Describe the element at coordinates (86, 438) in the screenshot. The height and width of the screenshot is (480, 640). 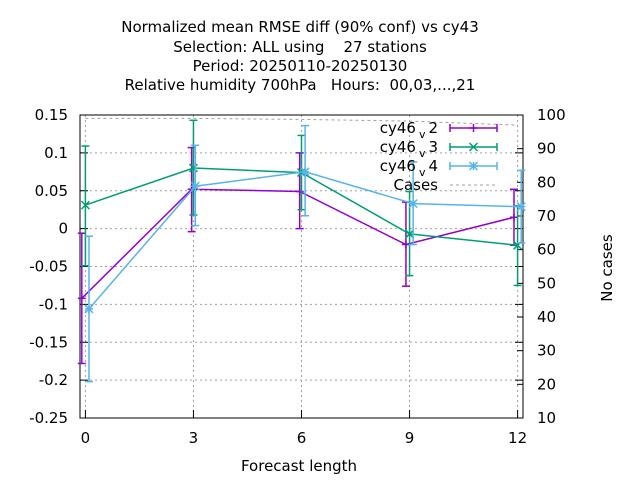
I see `x-tick-label: 0` at that location.